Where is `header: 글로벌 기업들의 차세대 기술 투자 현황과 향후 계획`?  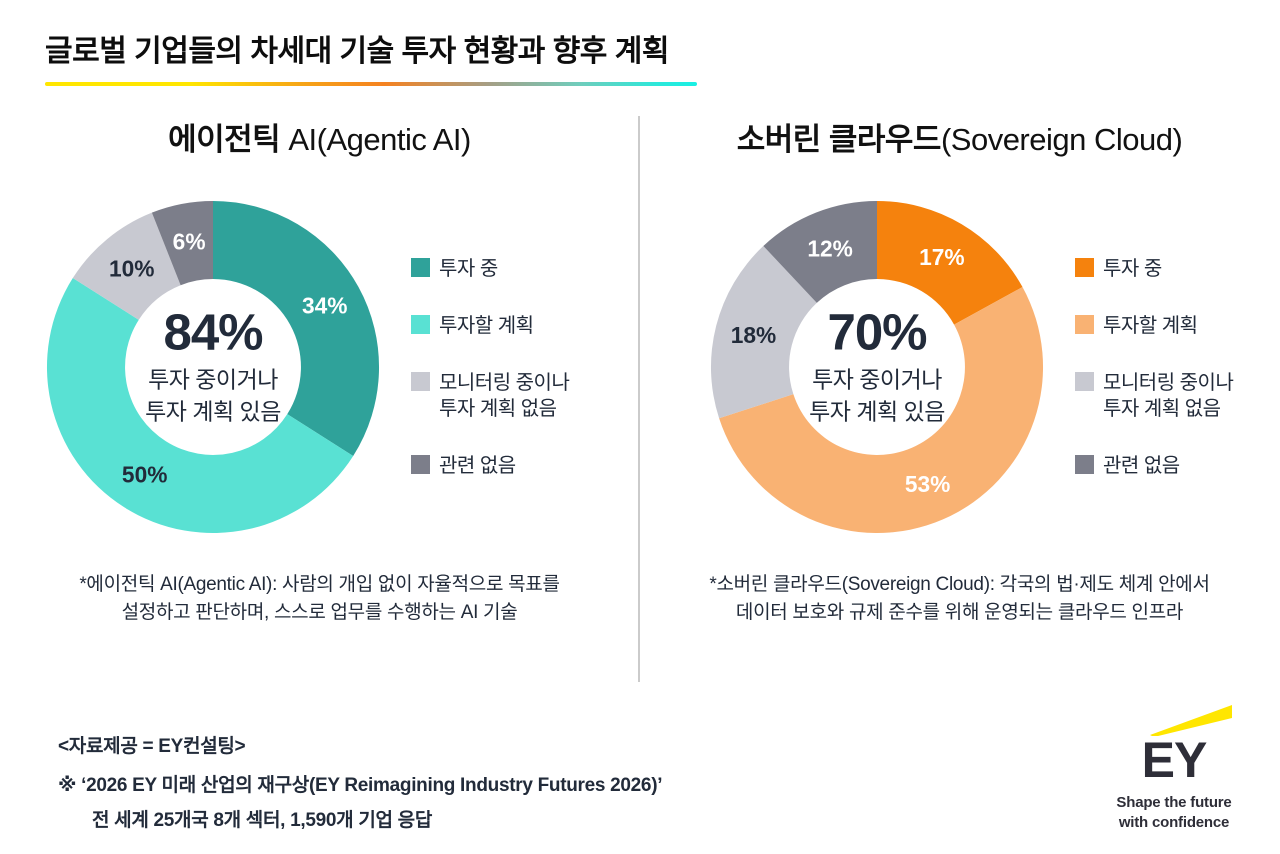
header: 글로벌 기업들의 차세대 기술 투자 현황과 향후 계획 is located at coordinates (640, 43).